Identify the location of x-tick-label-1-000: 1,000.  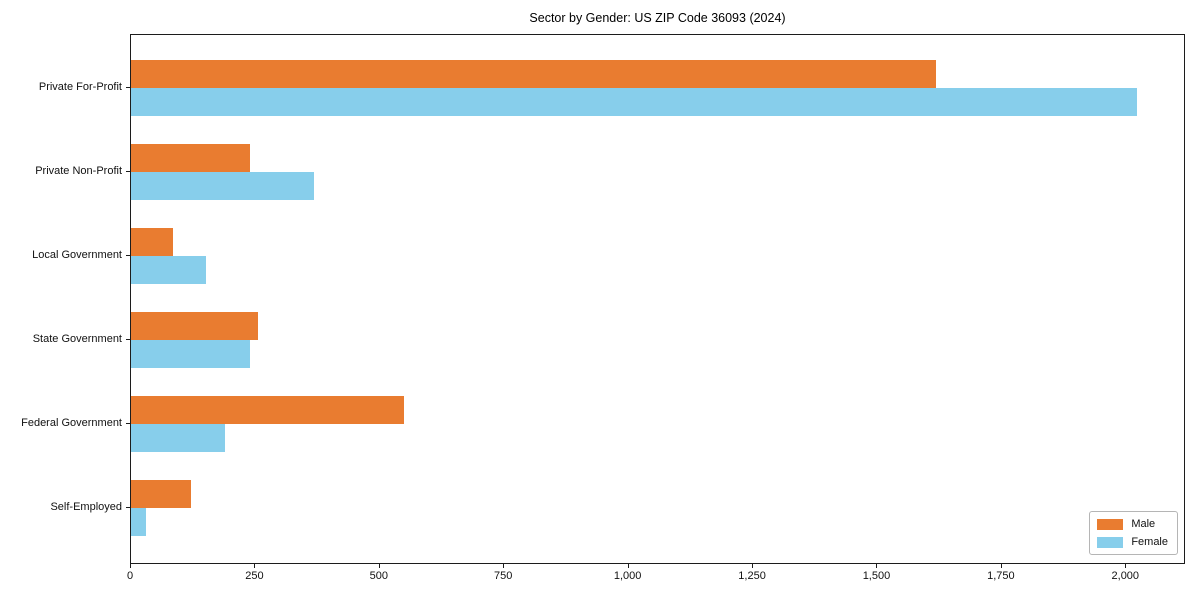
(627, 576).